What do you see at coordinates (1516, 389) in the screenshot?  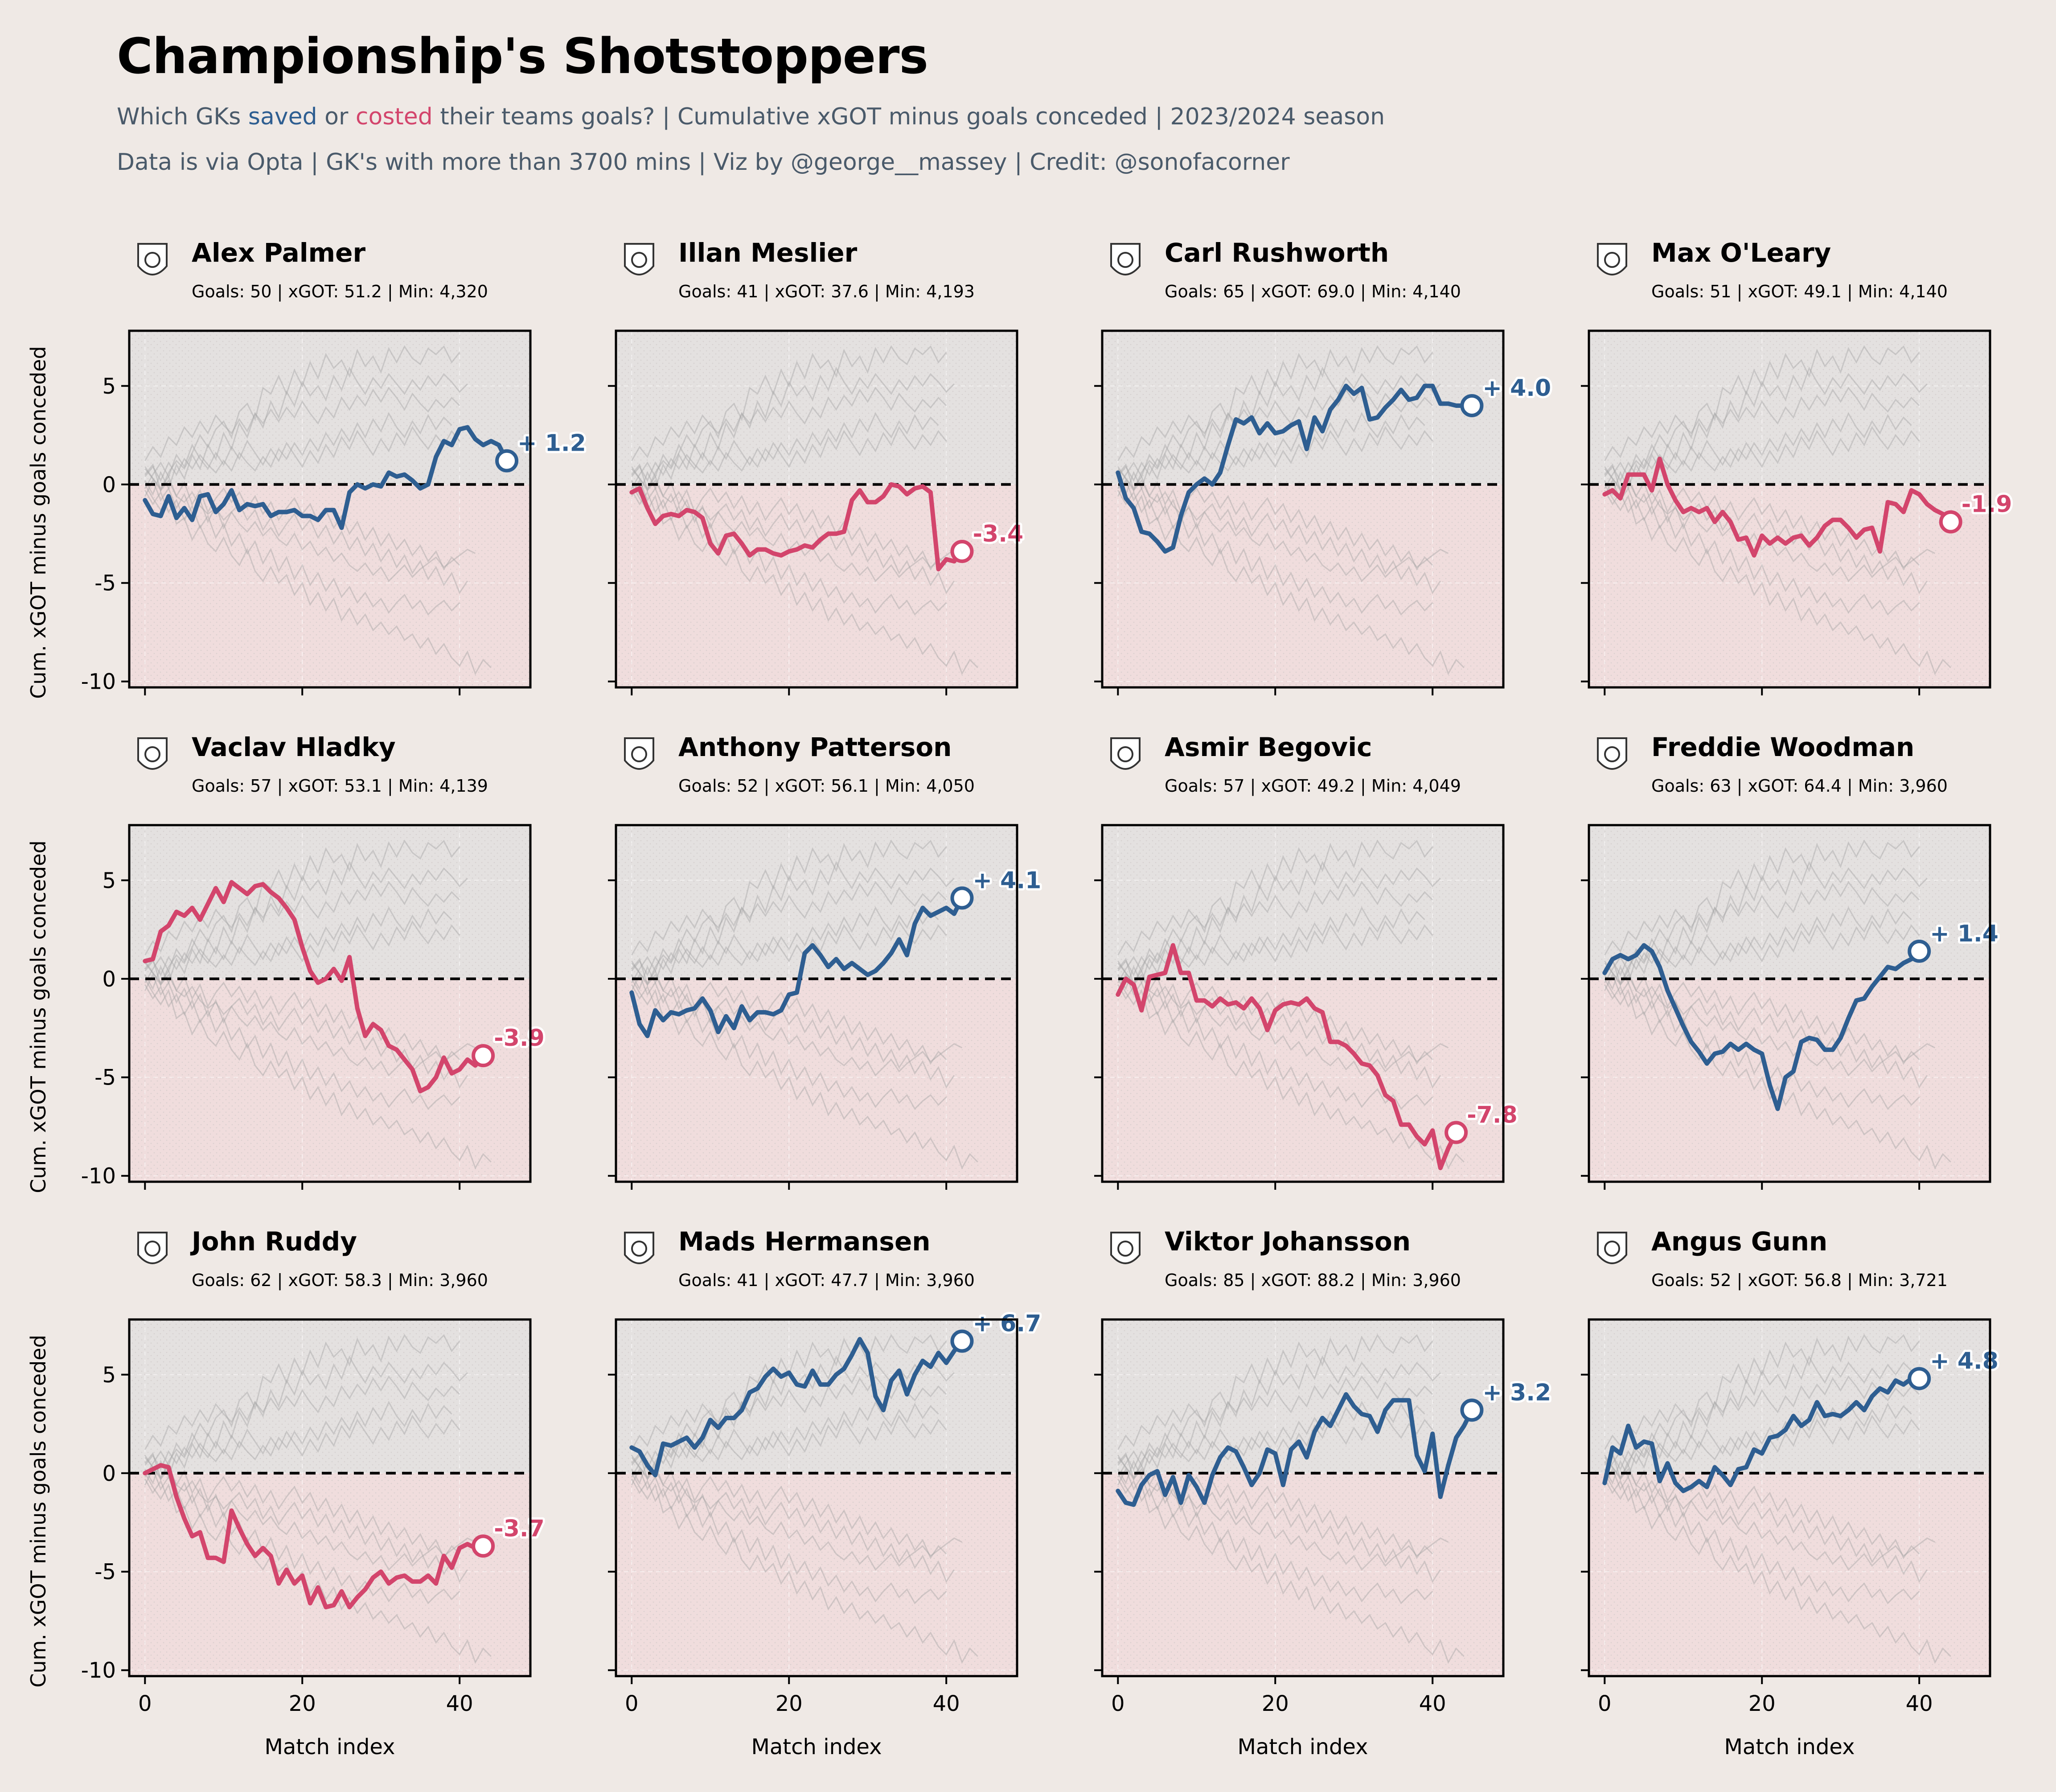 I see `end-value-label: + 4.0` at bounding box center [1516, 389].